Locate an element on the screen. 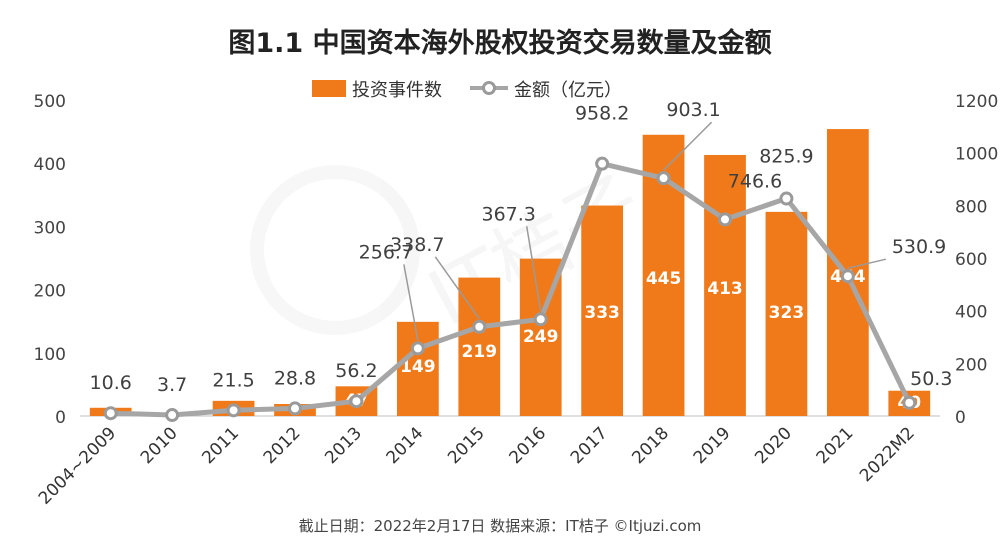 Image resolution: width=1000 pixels, height=550 pixels. x-tick-label: 2015 is located at coordinates (466, 445).